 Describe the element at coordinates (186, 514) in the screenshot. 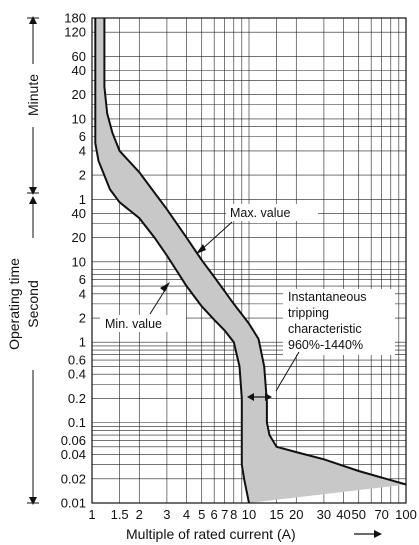

I see `x-tick-label: 4` at that location.